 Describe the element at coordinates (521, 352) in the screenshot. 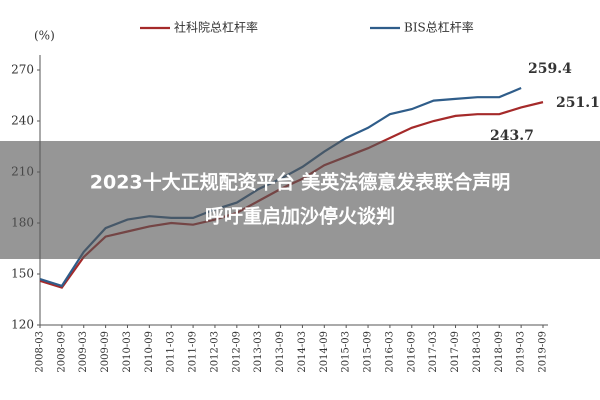

I see `x-tick-label: 2019-03` at that location.